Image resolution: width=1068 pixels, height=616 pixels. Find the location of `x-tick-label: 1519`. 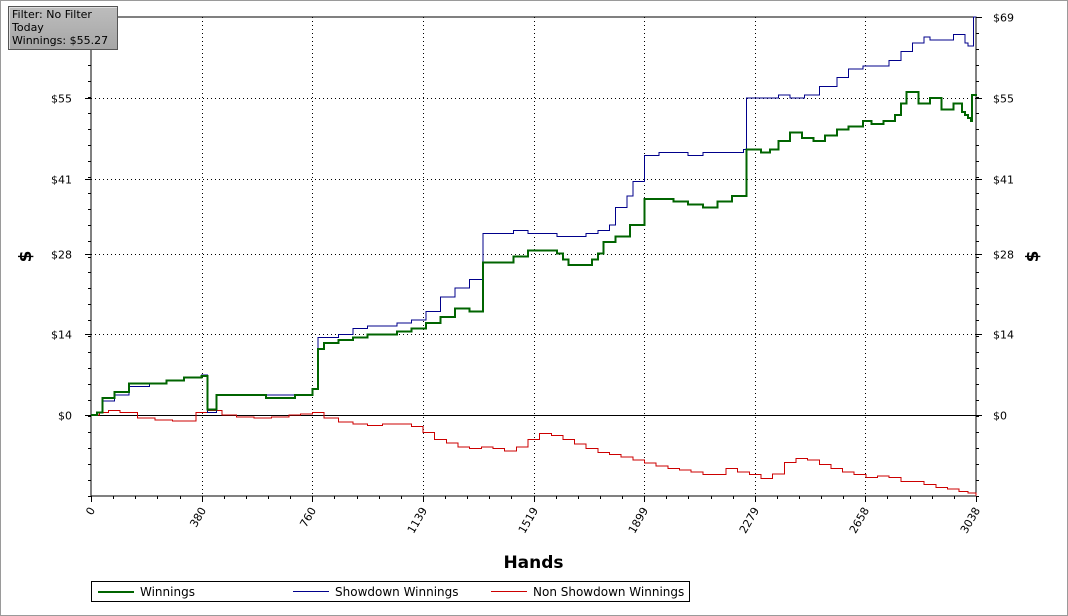

x-tick-label: 1519 is located at coordinates (528, 520).